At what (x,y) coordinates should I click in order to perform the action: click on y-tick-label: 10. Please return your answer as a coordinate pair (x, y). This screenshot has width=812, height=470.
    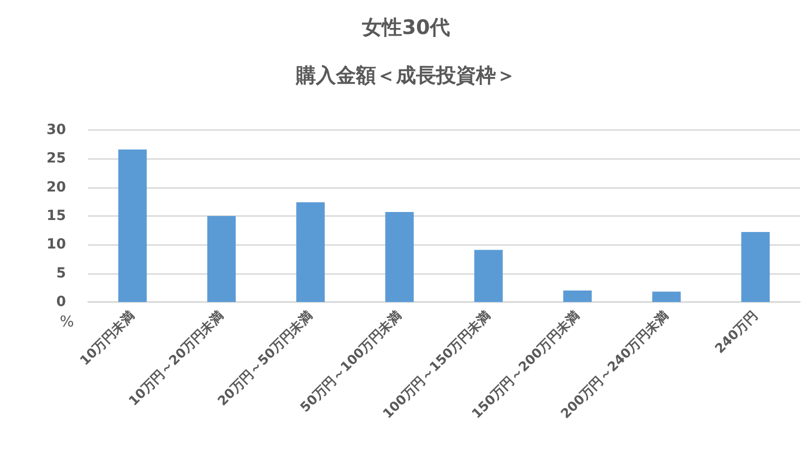
    Looking at the image, I should click on (56, 244).